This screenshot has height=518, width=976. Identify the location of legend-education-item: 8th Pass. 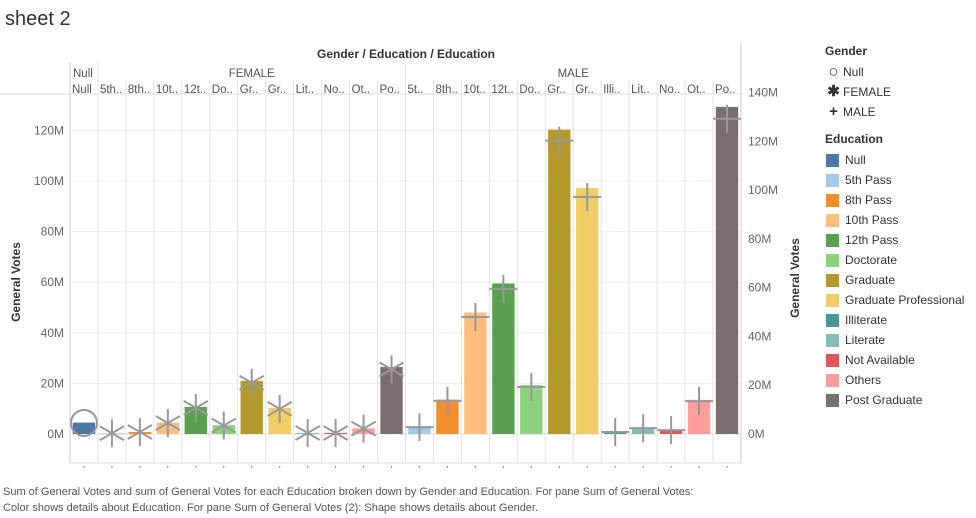
(899, 200).